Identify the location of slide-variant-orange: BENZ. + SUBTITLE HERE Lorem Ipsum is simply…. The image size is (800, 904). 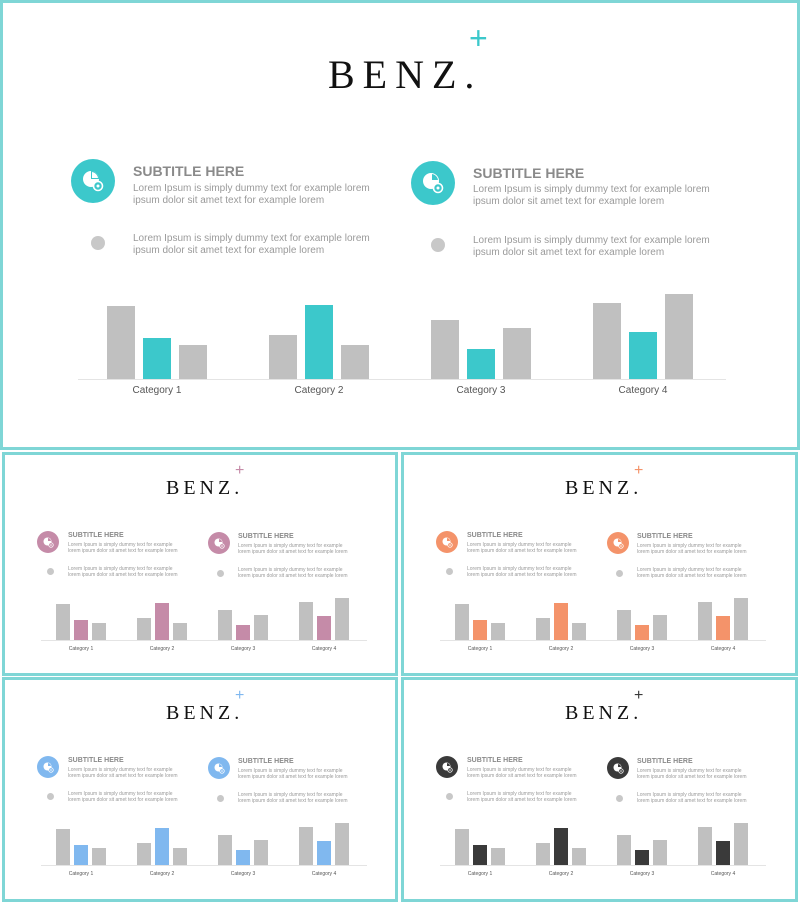
(599, 564).